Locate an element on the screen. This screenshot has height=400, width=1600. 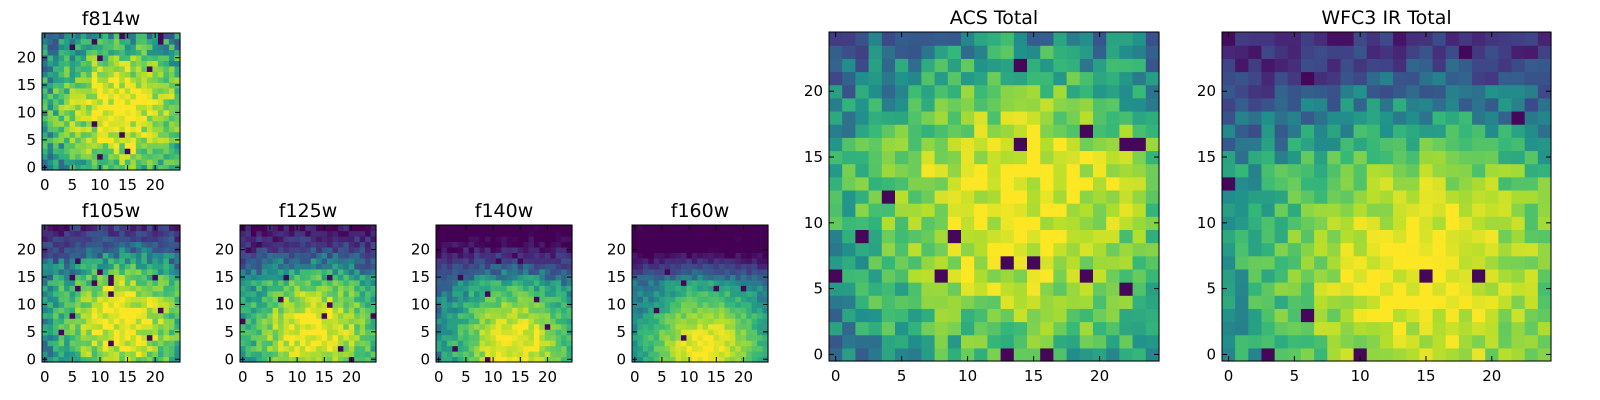
heatmap-cells is located at coordinates (700, 294).